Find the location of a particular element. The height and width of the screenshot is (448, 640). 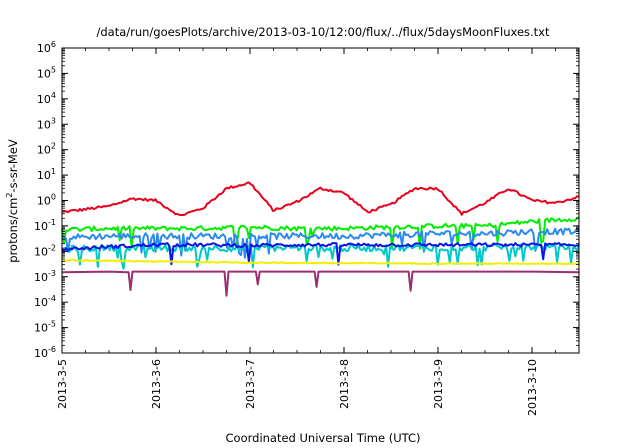

y-tick-label: 10⁵ is located at coordinates (46, 72).